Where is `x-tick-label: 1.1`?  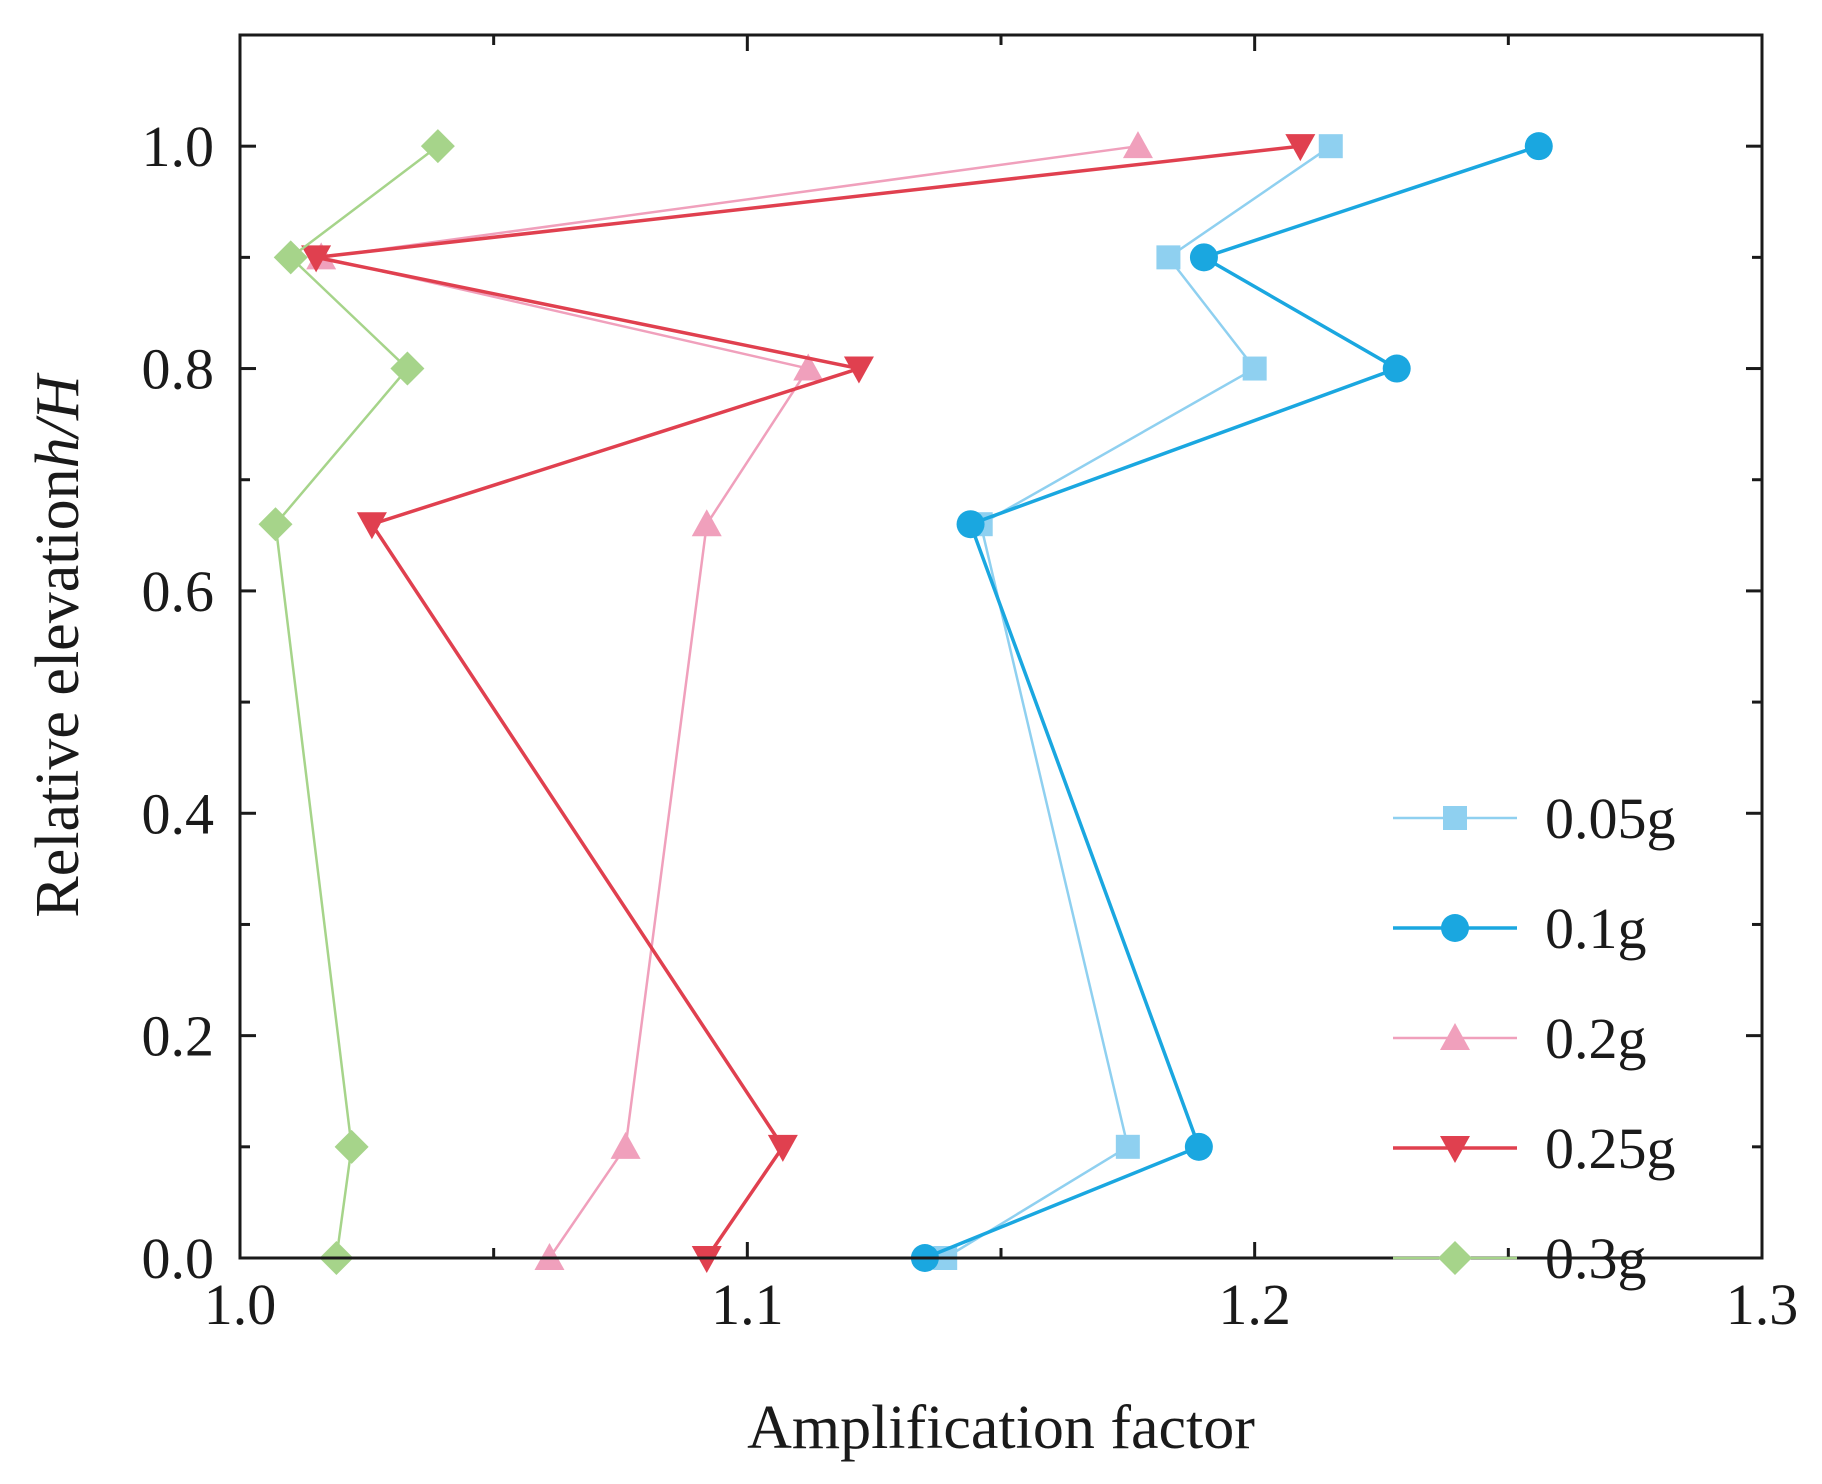 x-tick-label: 1.1 is located at coordinates (747, 1304).